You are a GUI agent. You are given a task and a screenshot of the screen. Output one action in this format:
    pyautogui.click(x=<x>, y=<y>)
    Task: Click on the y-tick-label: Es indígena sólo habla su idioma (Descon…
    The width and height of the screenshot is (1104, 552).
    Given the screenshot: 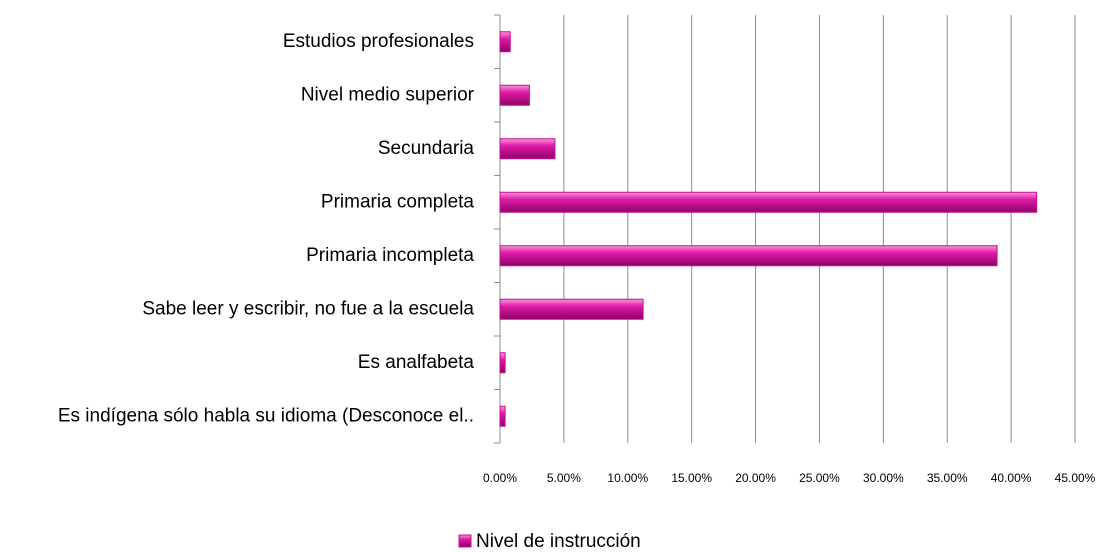 What is the action you would take?
    pyautogui.click(x=266, y=415)
    